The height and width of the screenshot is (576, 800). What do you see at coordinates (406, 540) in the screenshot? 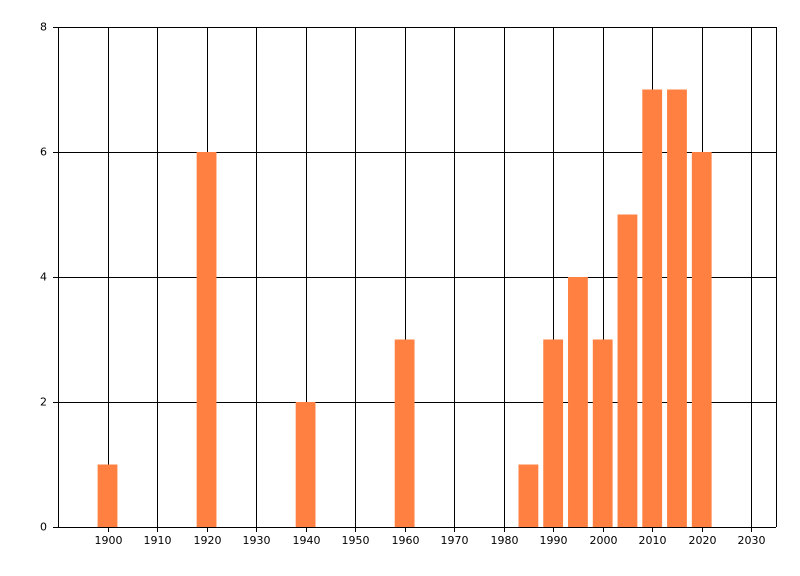
I see `x-tick-label: 1960` at bounding box center [406, 540].